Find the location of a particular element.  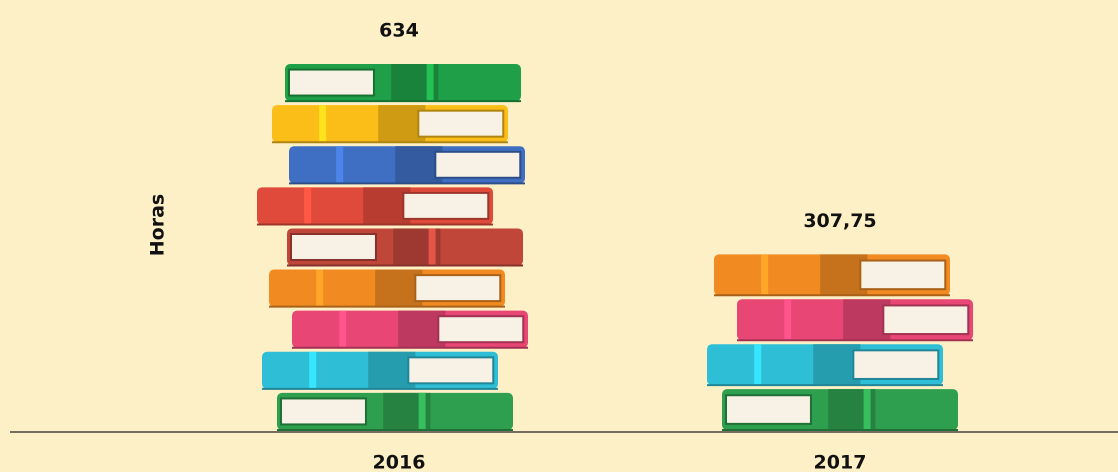

book-stack is located at coordinates (840, 342).